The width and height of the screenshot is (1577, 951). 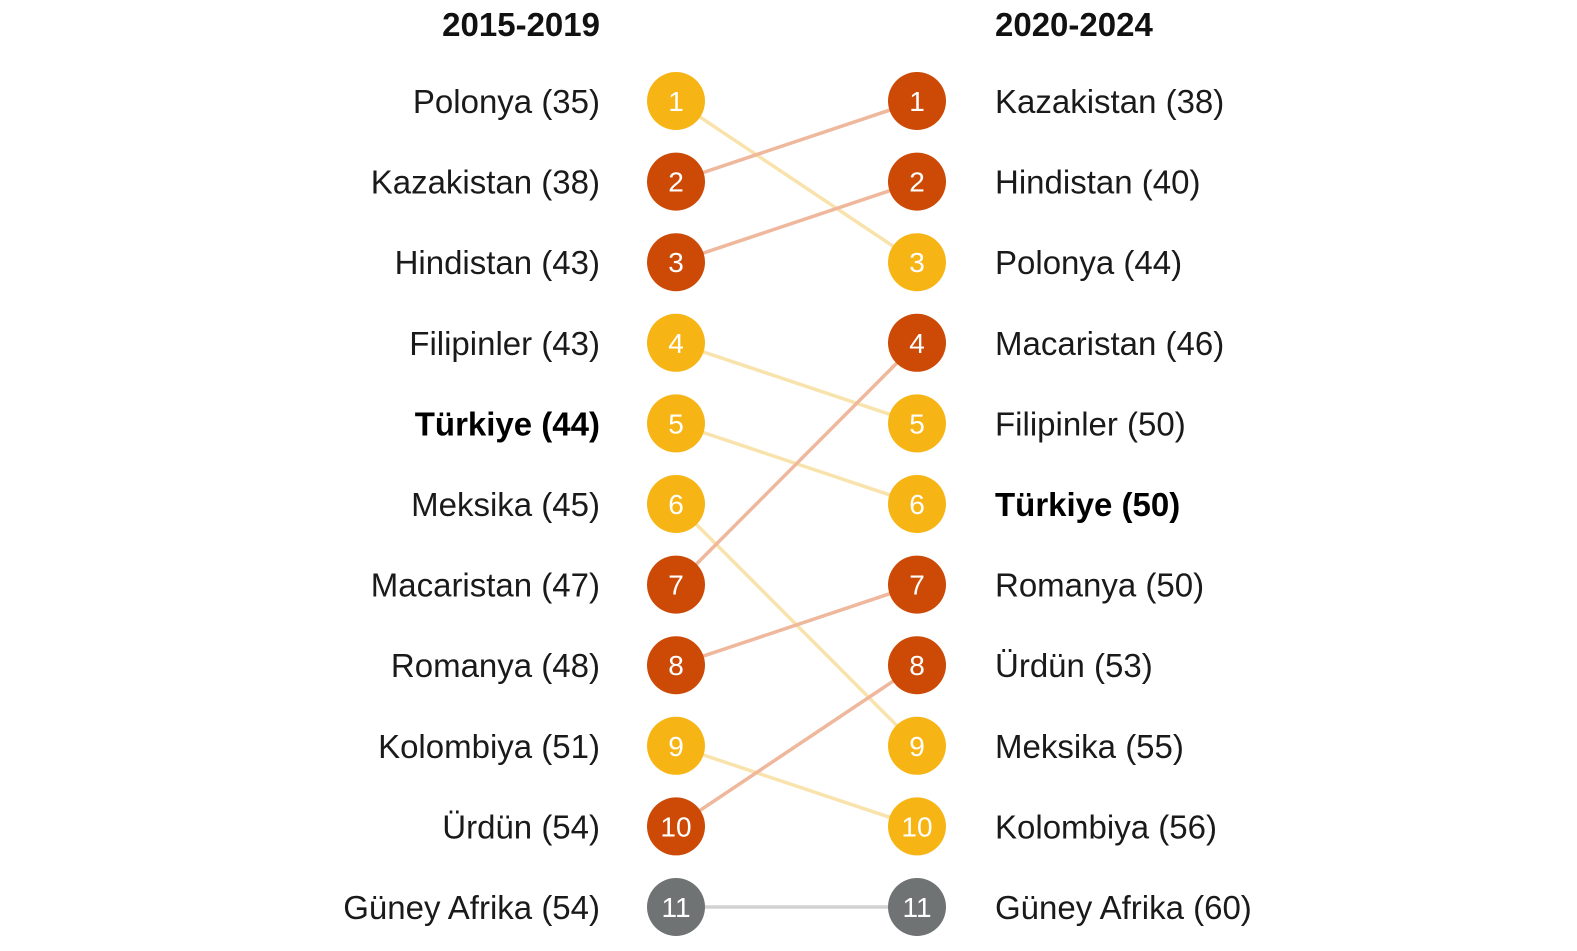 I want to click on right-label-hindistan: Hindistan (40), so click(x=1097, y=182).